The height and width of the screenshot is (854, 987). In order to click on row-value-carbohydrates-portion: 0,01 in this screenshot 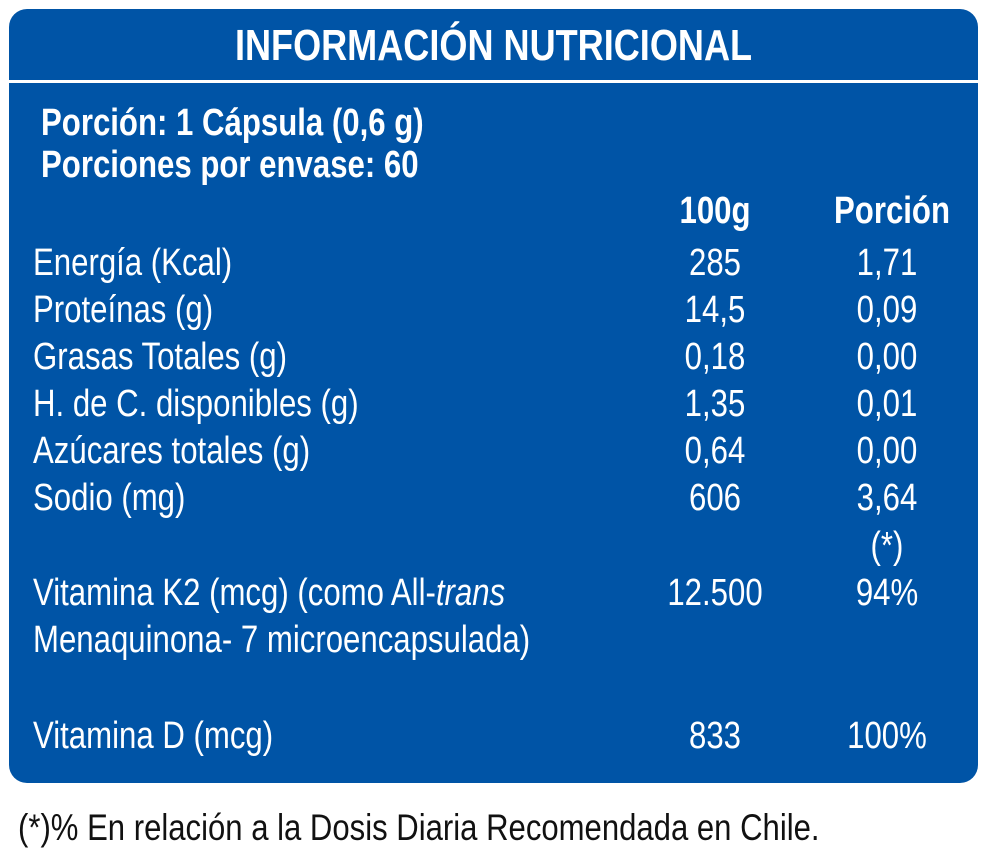, I will do `click(887, 404)`.